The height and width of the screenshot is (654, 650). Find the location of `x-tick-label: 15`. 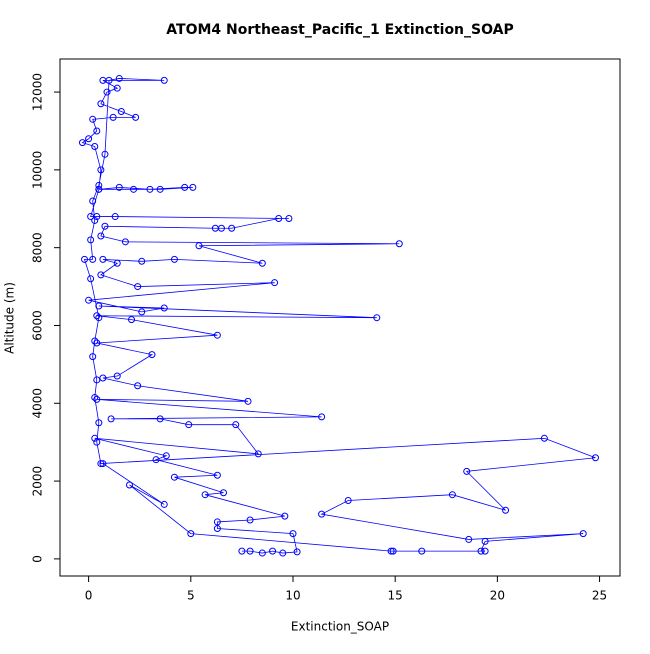

x-tick-label: 15 is located at coordinates (395, 596).